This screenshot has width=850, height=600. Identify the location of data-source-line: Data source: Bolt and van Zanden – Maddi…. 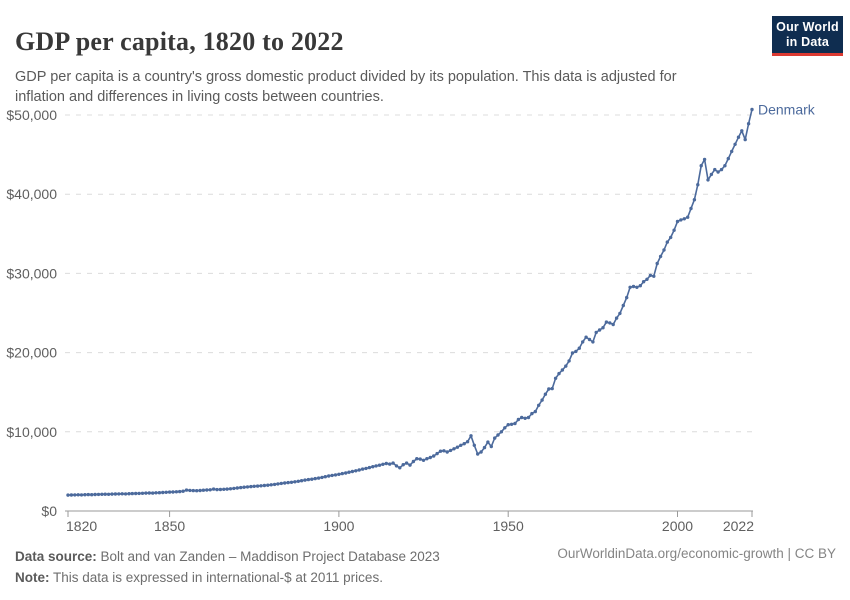
(227, 556).